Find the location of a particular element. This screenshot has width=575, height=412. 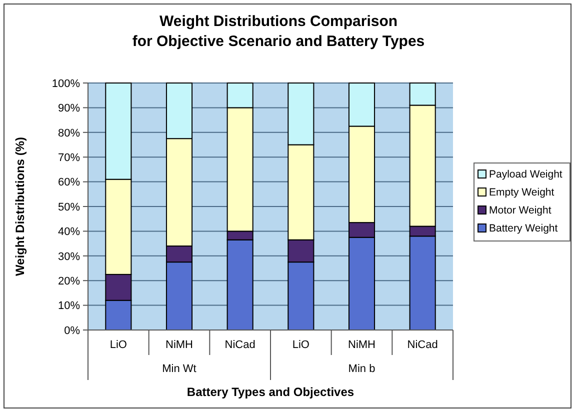

y-tick-label: 80% is located at coordinates (69, 133).